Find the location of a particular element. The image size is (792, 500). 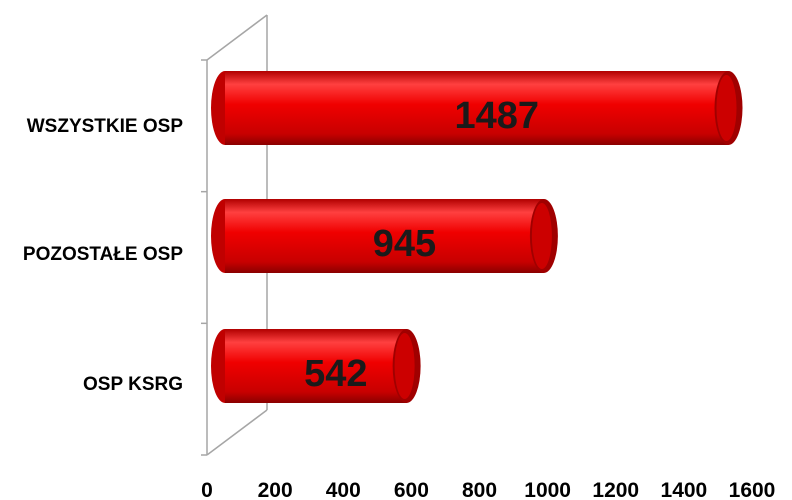

bar-pozosta-e-osp is located at coordinates (384, 236).